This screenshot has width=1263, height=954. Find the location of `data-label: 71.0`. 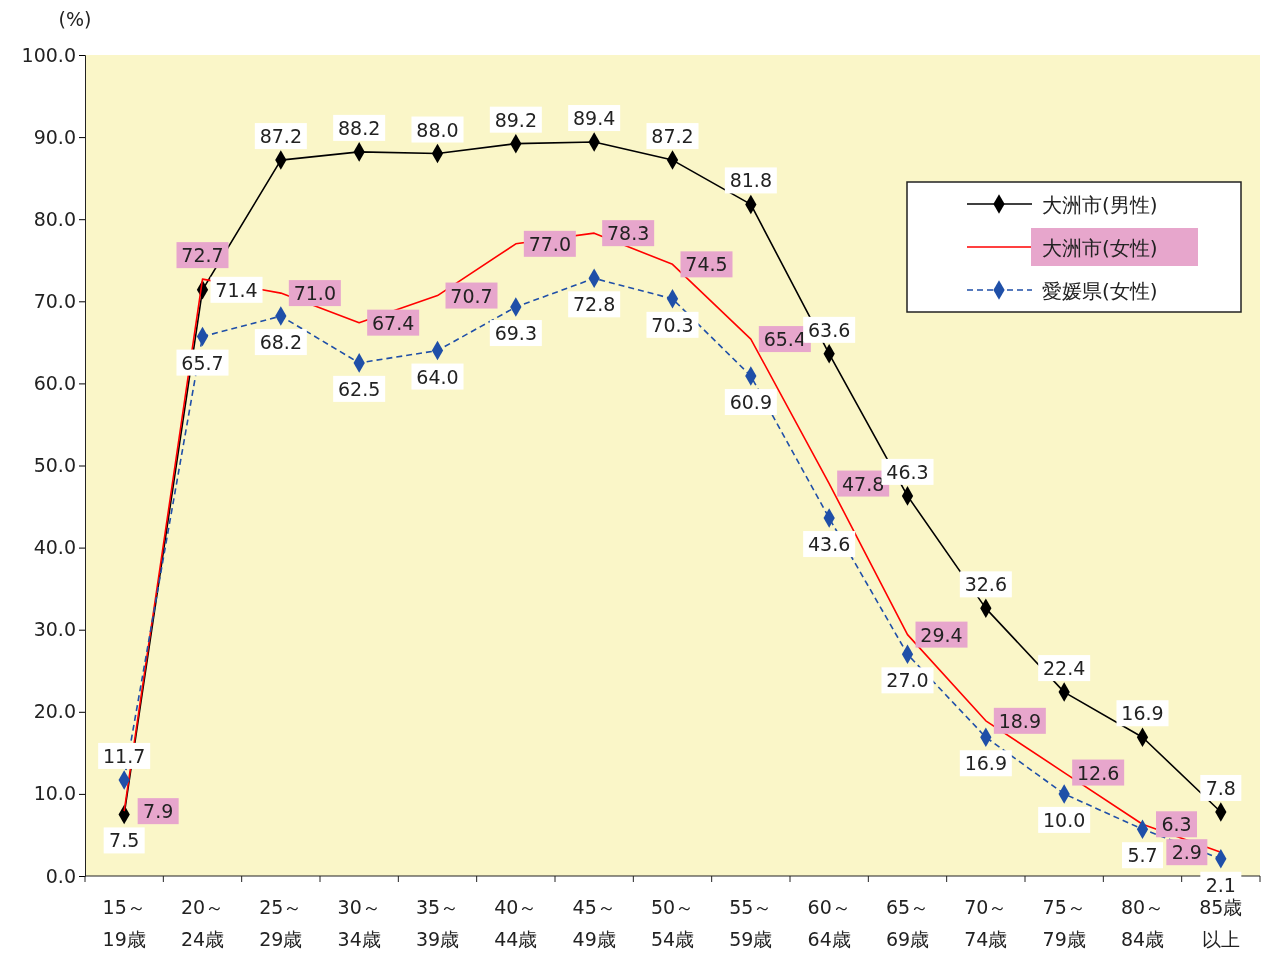

data-label: 71.0 is located at coordinates (314, 293).